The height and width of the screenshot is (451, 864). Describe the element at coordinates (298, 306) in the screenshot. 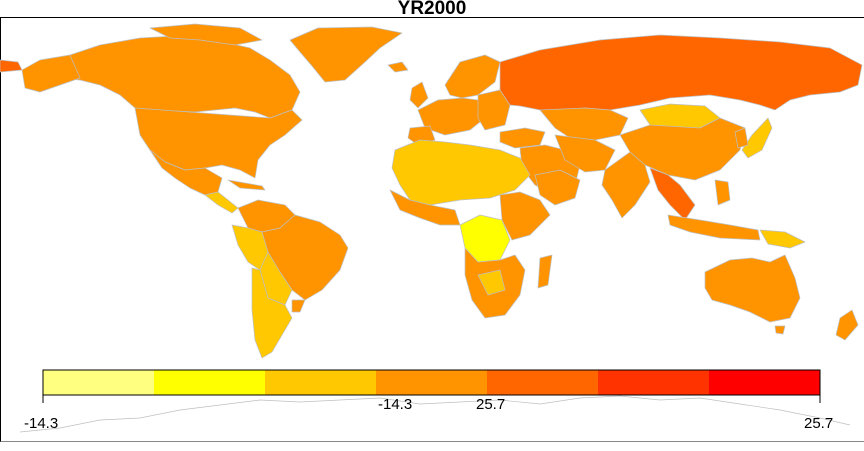

I see `region-uruguay` at that location.